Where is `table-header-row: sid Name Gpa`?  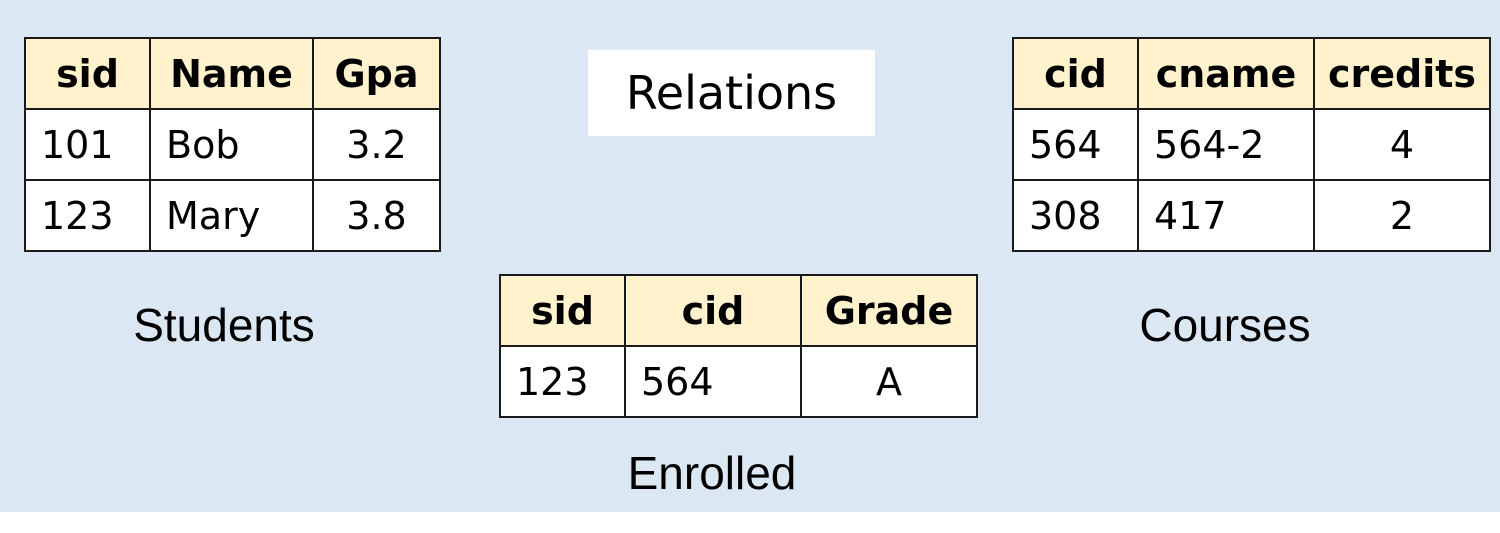 table-header-row: sid Name Gpa is located at coordinates (232, 73).